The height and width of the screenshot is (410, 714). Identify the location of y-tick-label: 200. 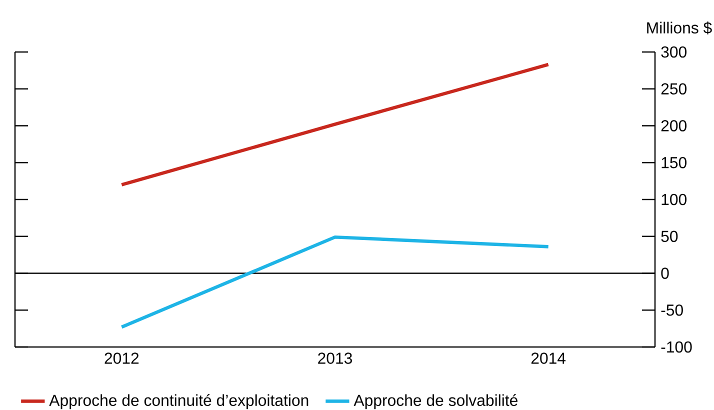
(673, 126).